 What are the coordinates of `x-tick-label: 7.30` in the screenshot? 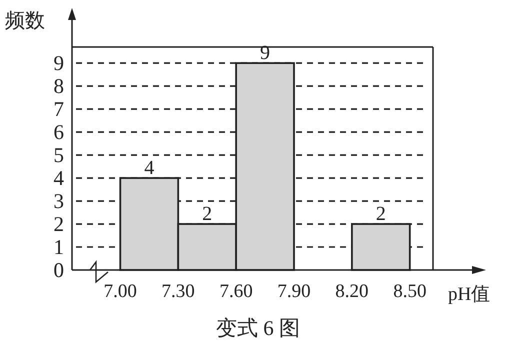 It's located at (178, 291).